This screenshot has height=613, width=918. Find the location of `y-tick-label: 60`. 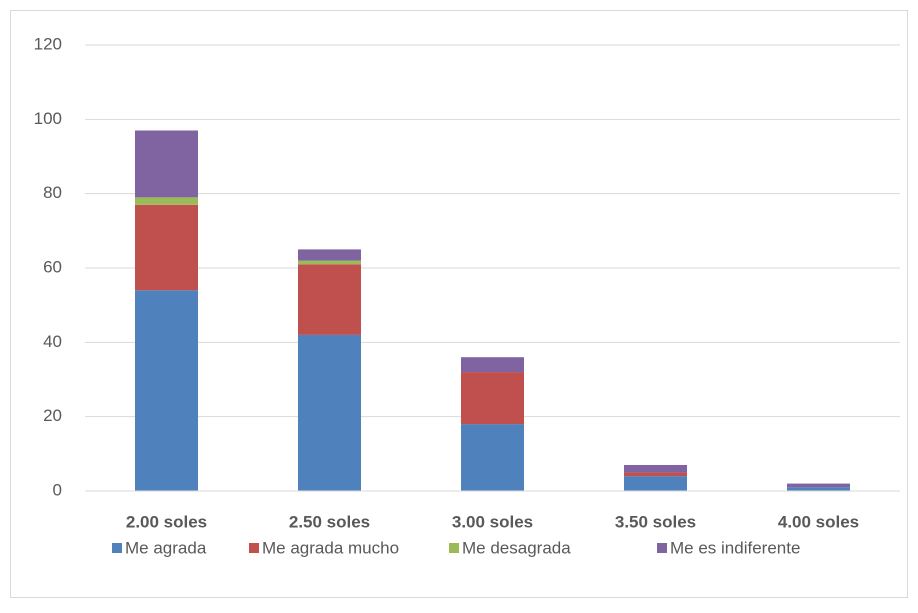

y-tick-label: 60 is located at coordinates (52, 266).